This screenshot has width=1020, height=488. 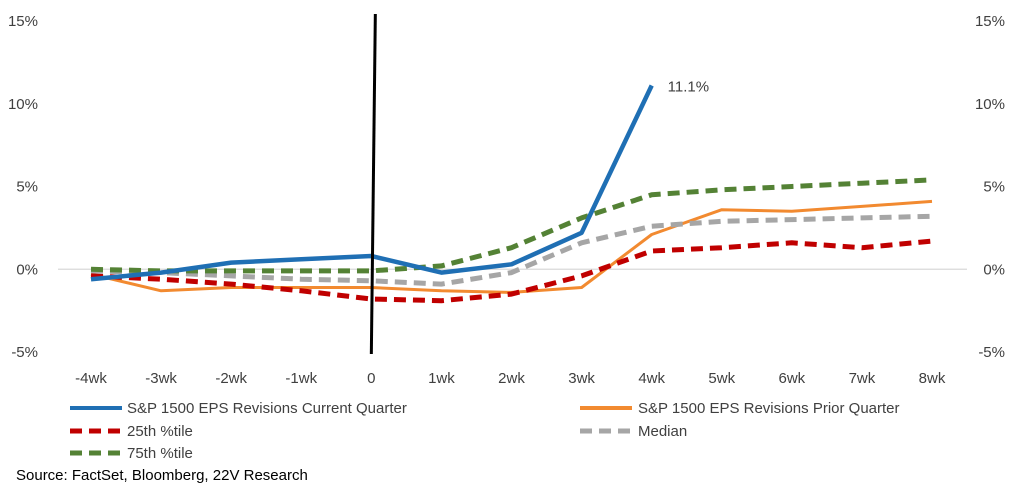 What do you see at coordinates (161, 378) in the screenshot?
I see `x-tick-label: -3wk` at bounding box center [161, 378].